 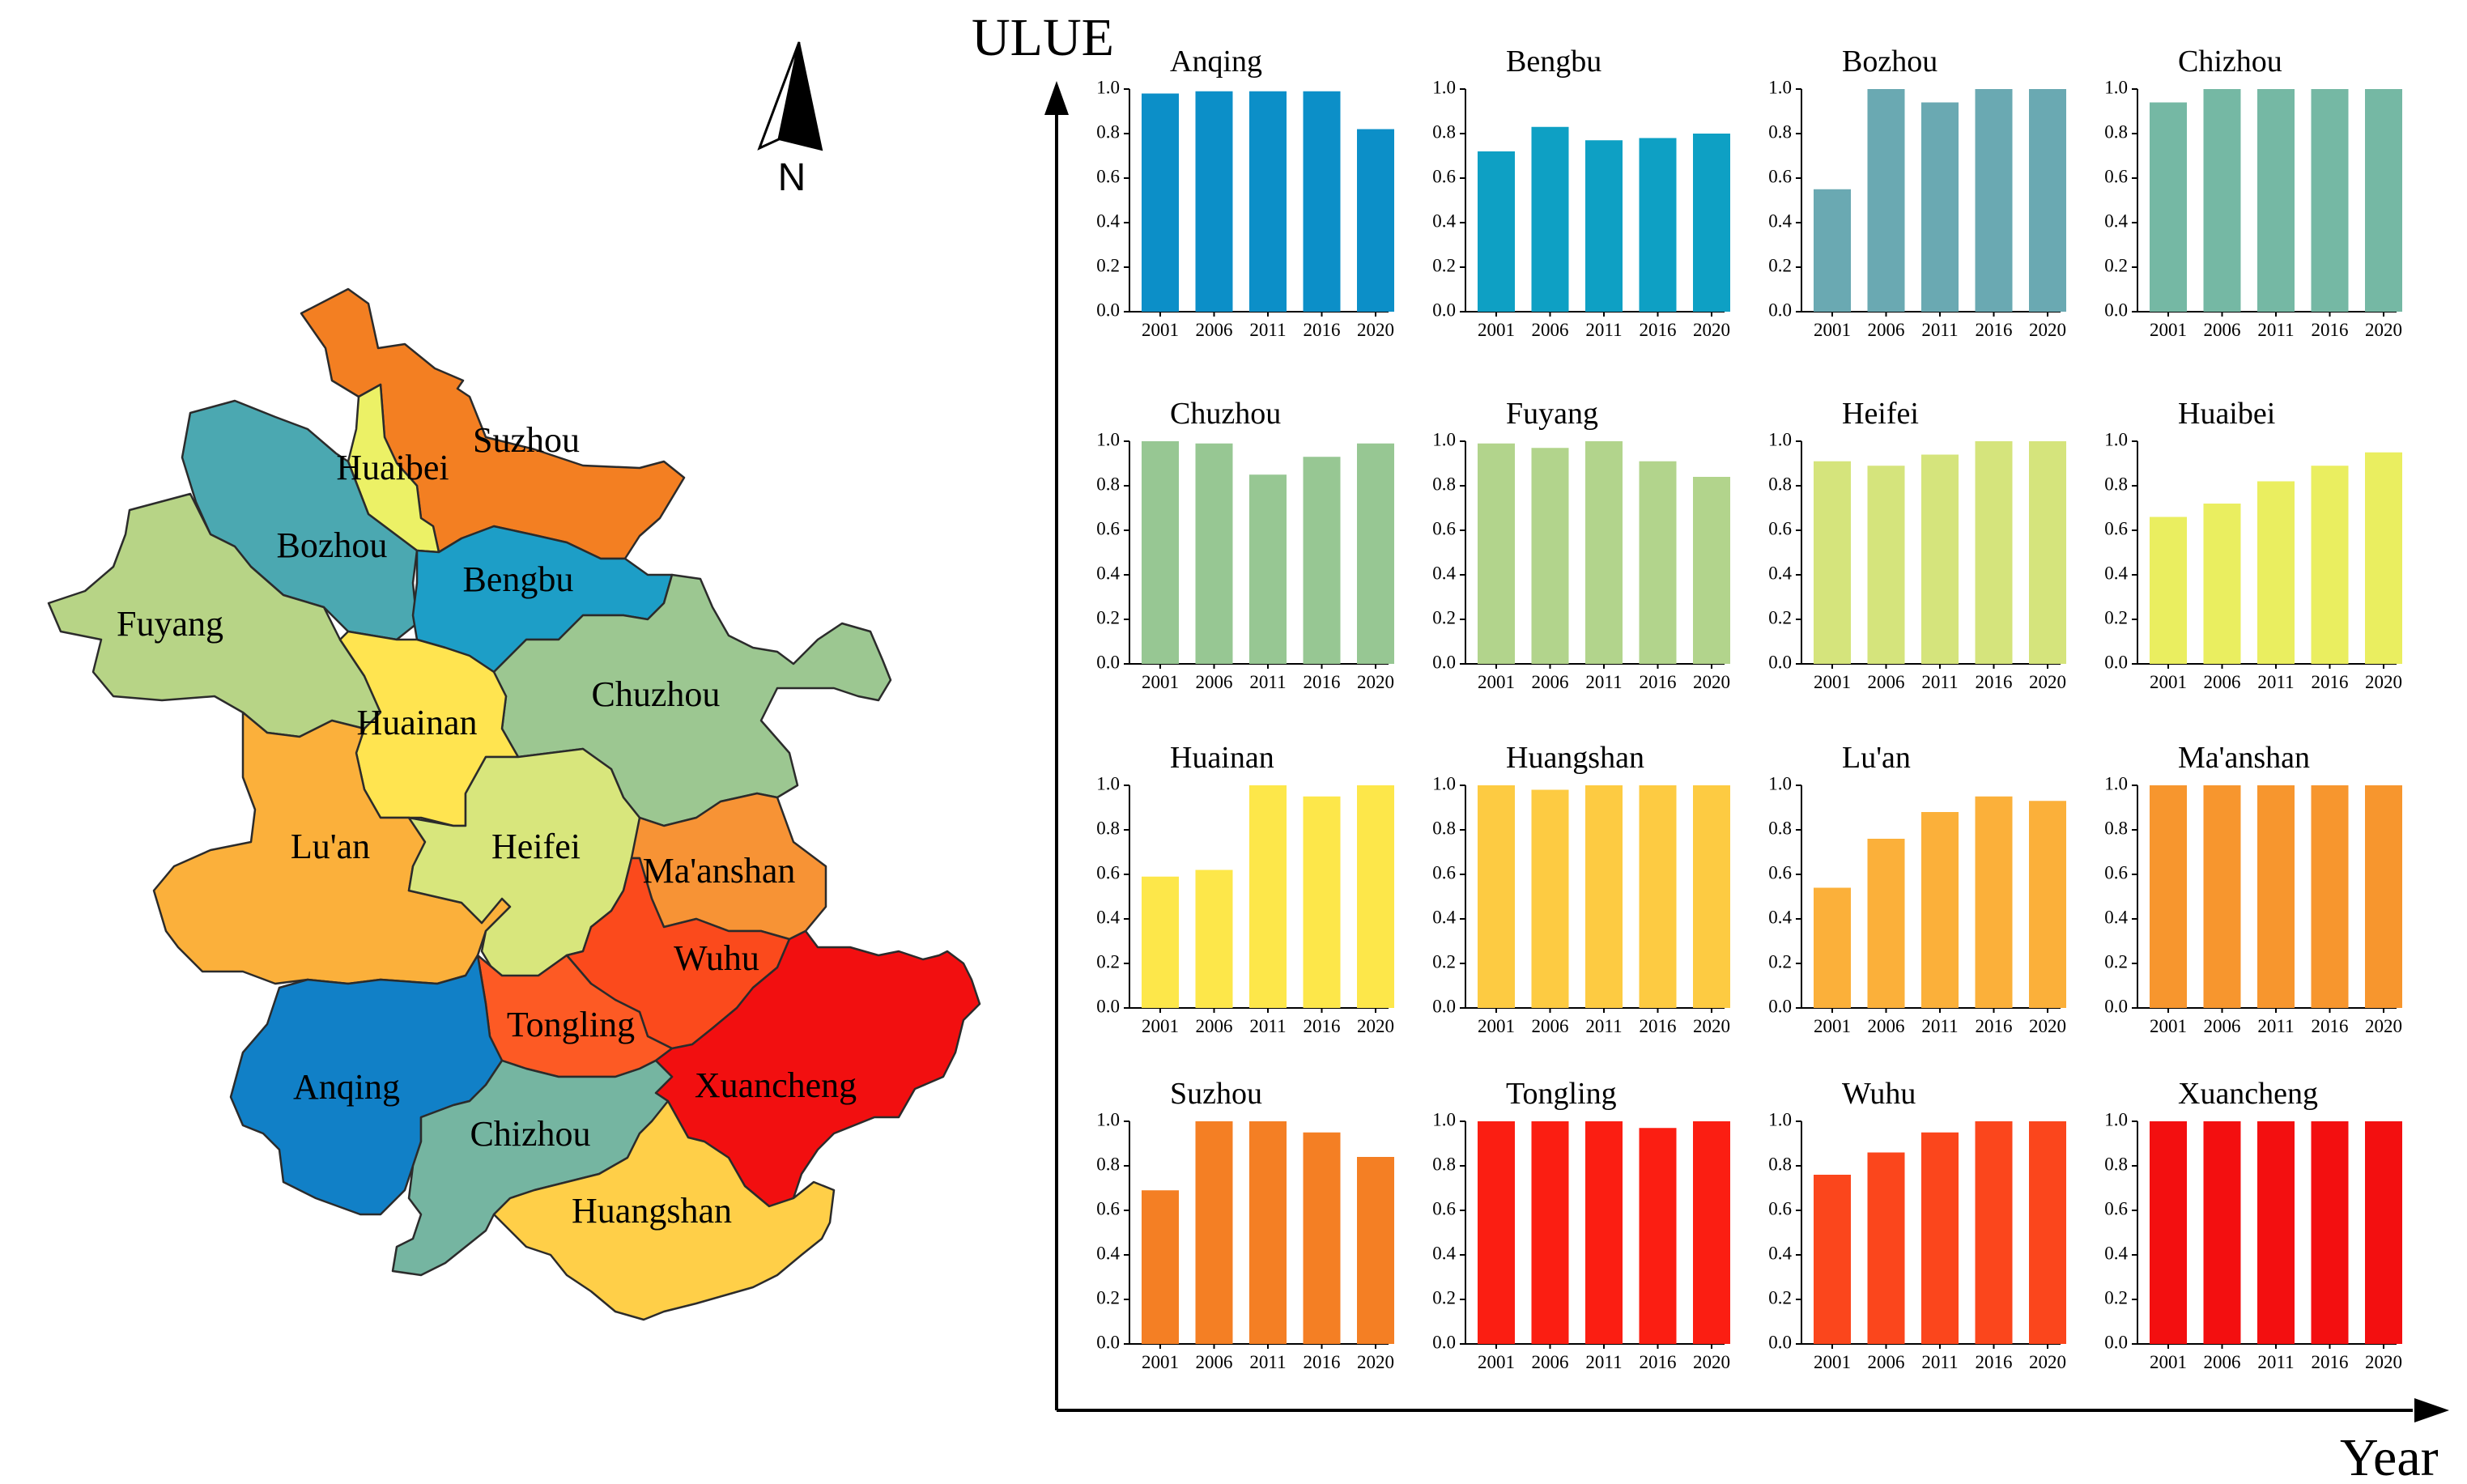 What do you see at coordinates (518, 579) in the screenshot?
I see `map-label-bengbu: Bengbu` at bounding box center [518, 579].